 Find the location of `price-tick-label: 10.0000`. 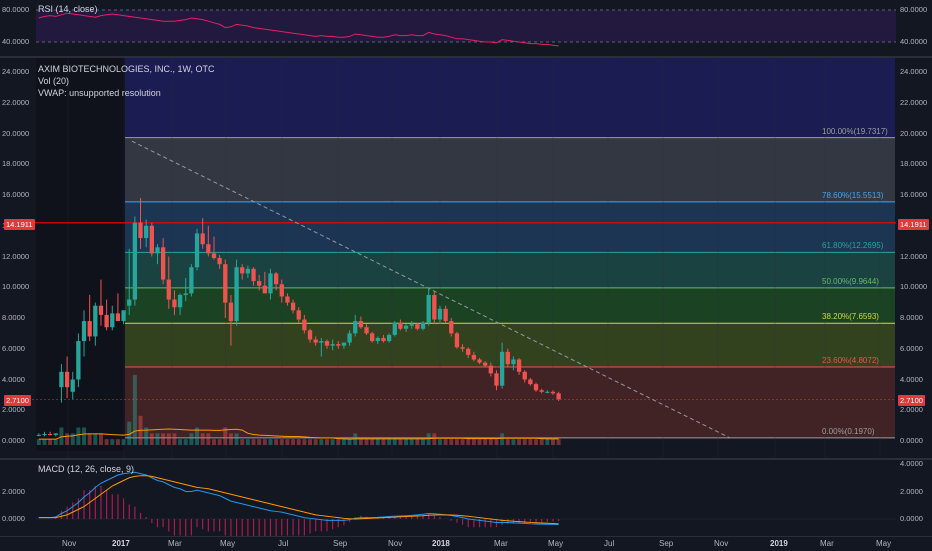

price-tick-label: 10.0000 is located at coordinates (16, 287).